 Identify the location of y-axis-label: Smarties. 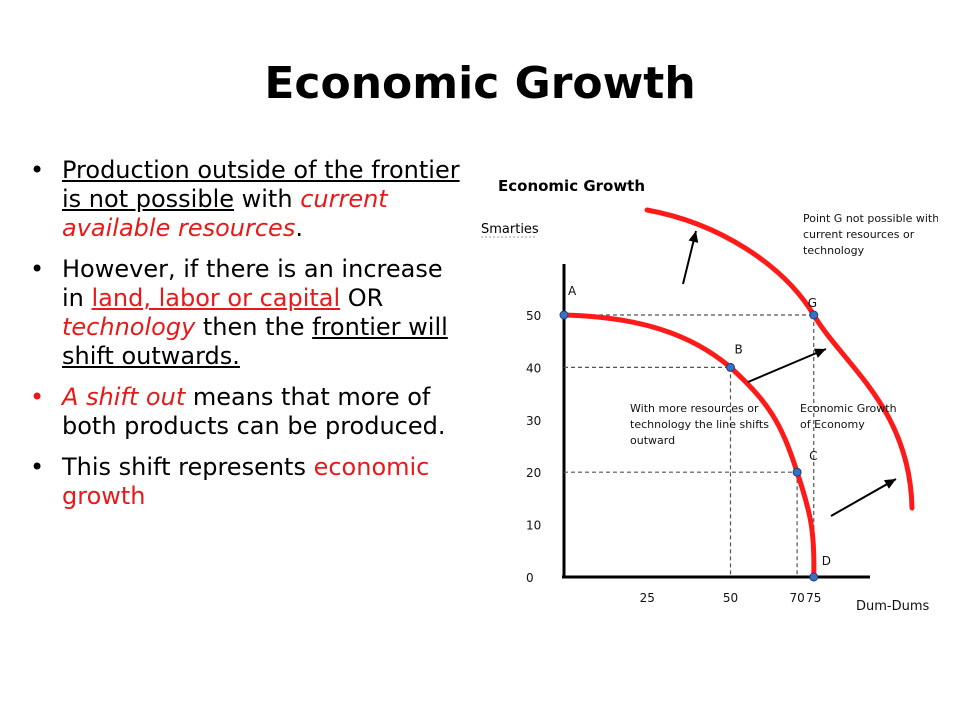
(510, 229).